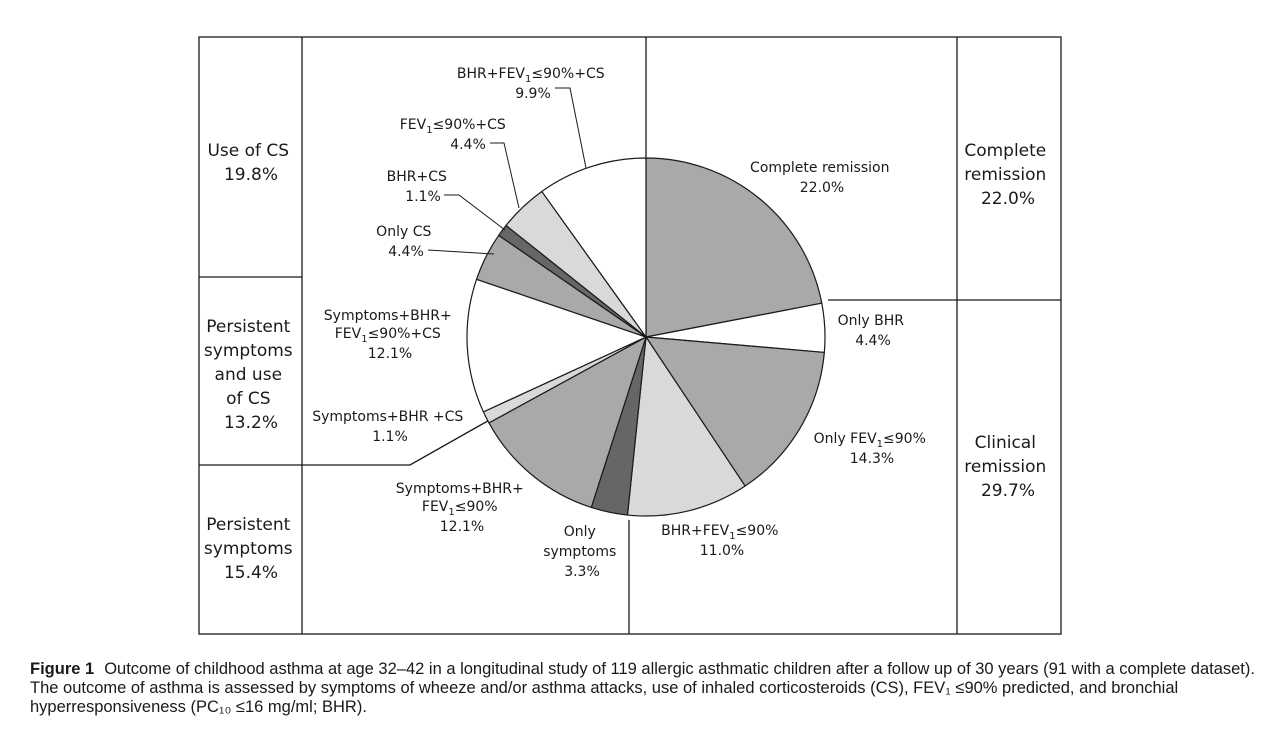 The height and width of the screenshot is (738, 1280). What do you see at coordinates (250, 163) in the screenshot?
I see `group-use-cs: Use of CS 19.8%` at bounding box center [250, 163].